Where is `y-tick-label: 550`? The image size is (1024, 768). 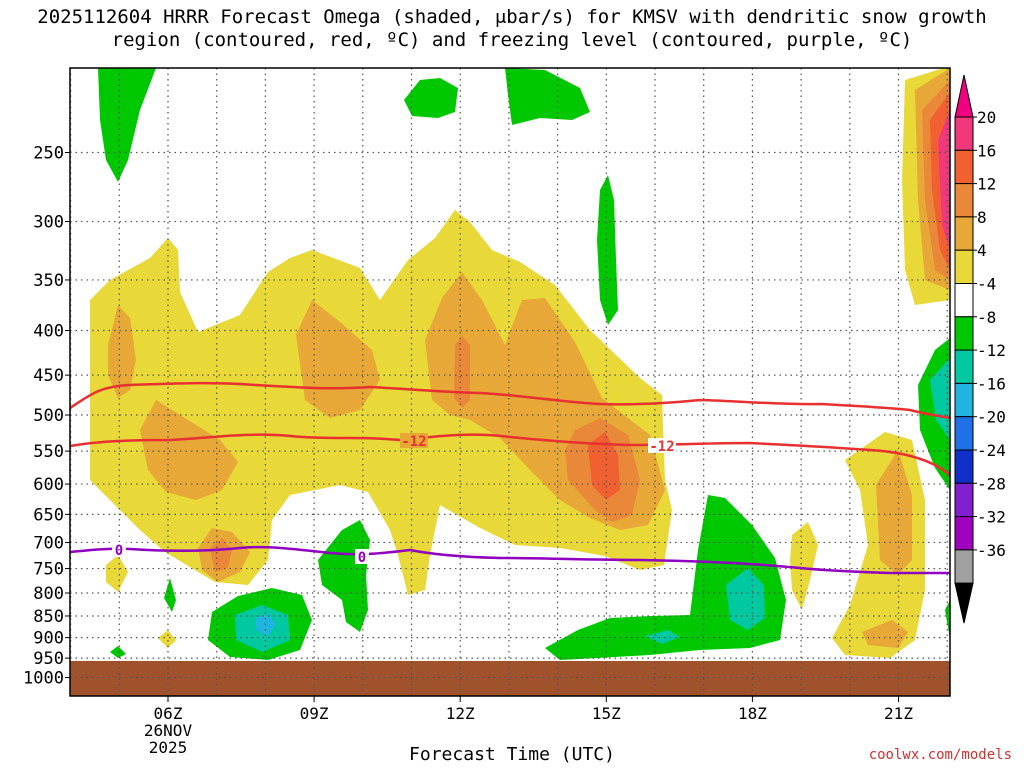 y-tick-label: 550 is located at coordinates (48, 452).